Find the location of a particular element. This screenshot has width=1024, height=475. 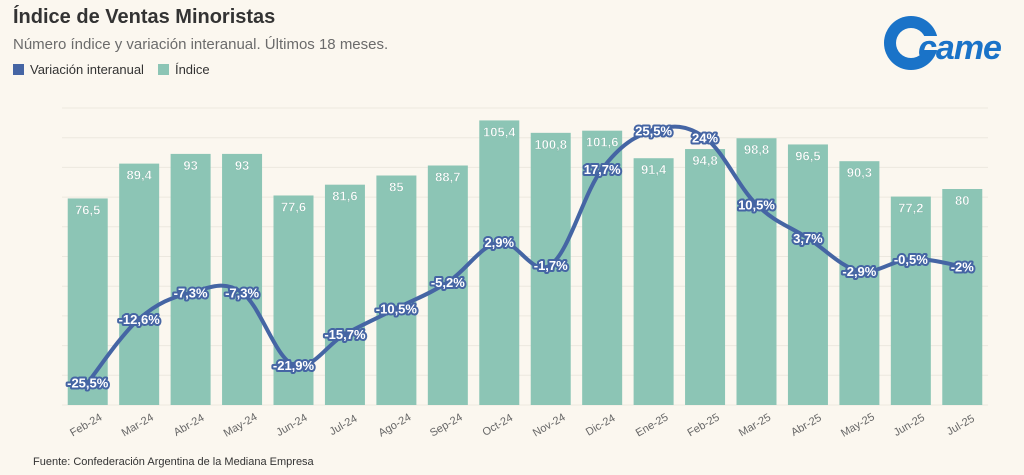

line-label: 3,7% is located at coordinates (808, 238).